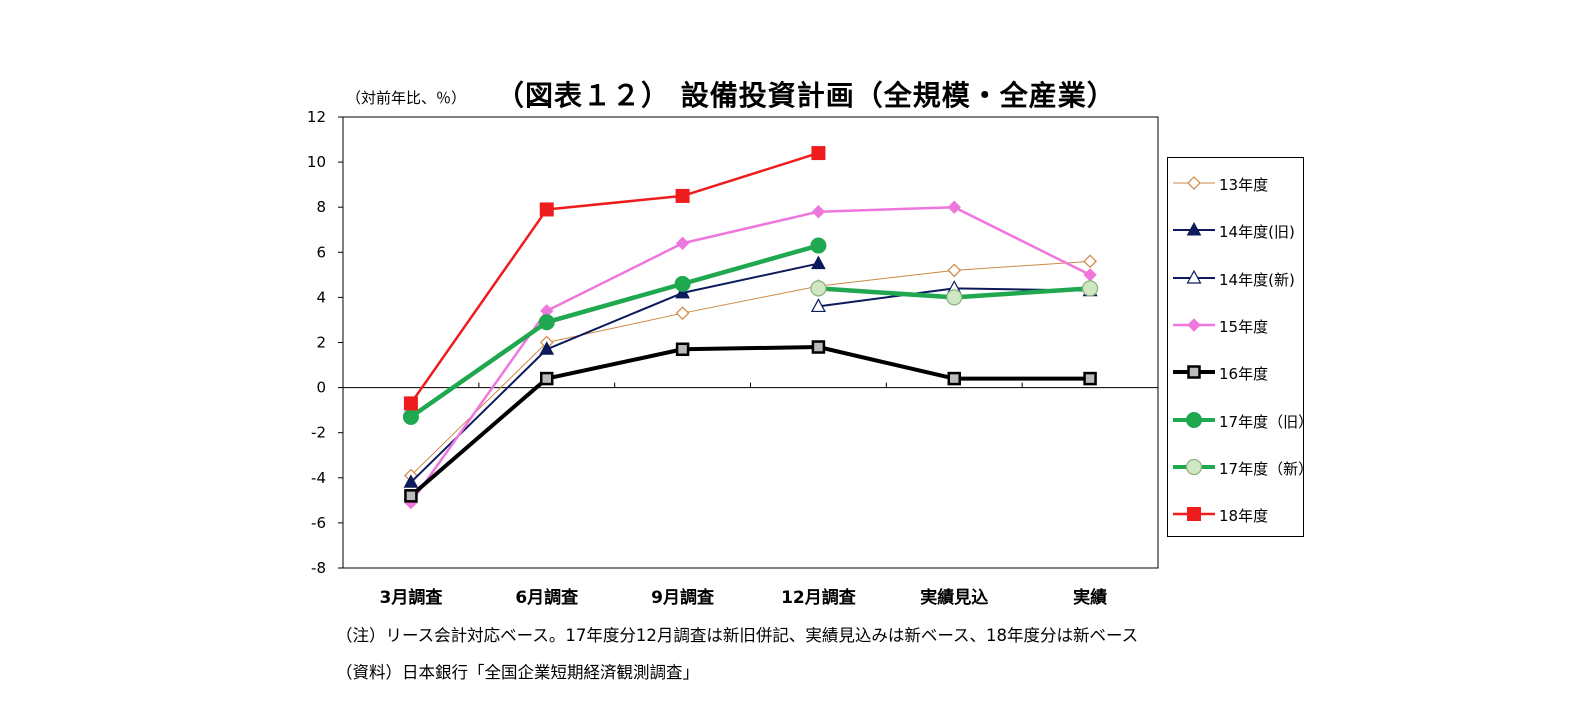  What do you see at coordinates (321, 343) in the screenshot?
I see `y-tick-label: 2` at bounding box center [321, 343].